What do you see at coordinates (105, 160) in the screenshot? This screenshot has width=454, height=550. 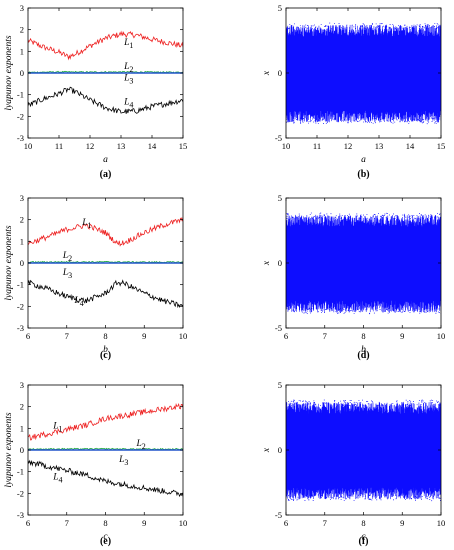 I see `x-axis-label: a` at bounding box center [105, 160].